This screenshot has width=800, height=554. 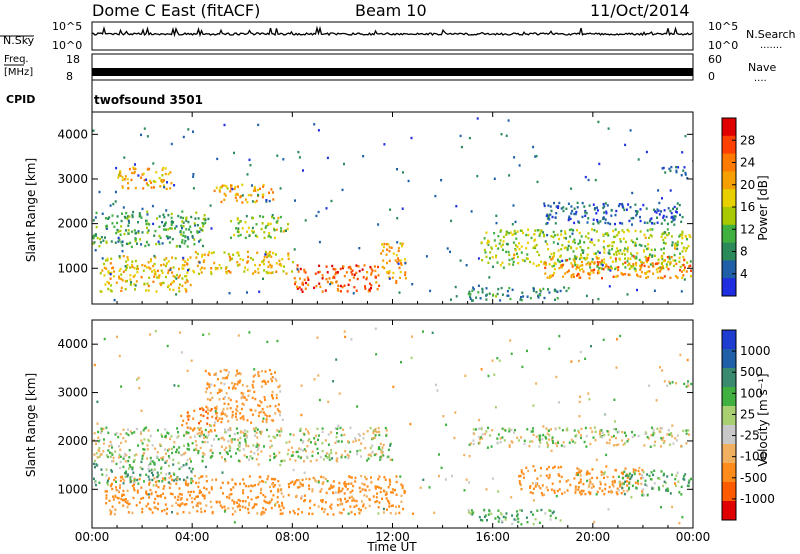 What do you see at coordinates (751, 372) in the screenshot?
I see `colorbar-tick-label: 500` at bounding box center [751, 372].